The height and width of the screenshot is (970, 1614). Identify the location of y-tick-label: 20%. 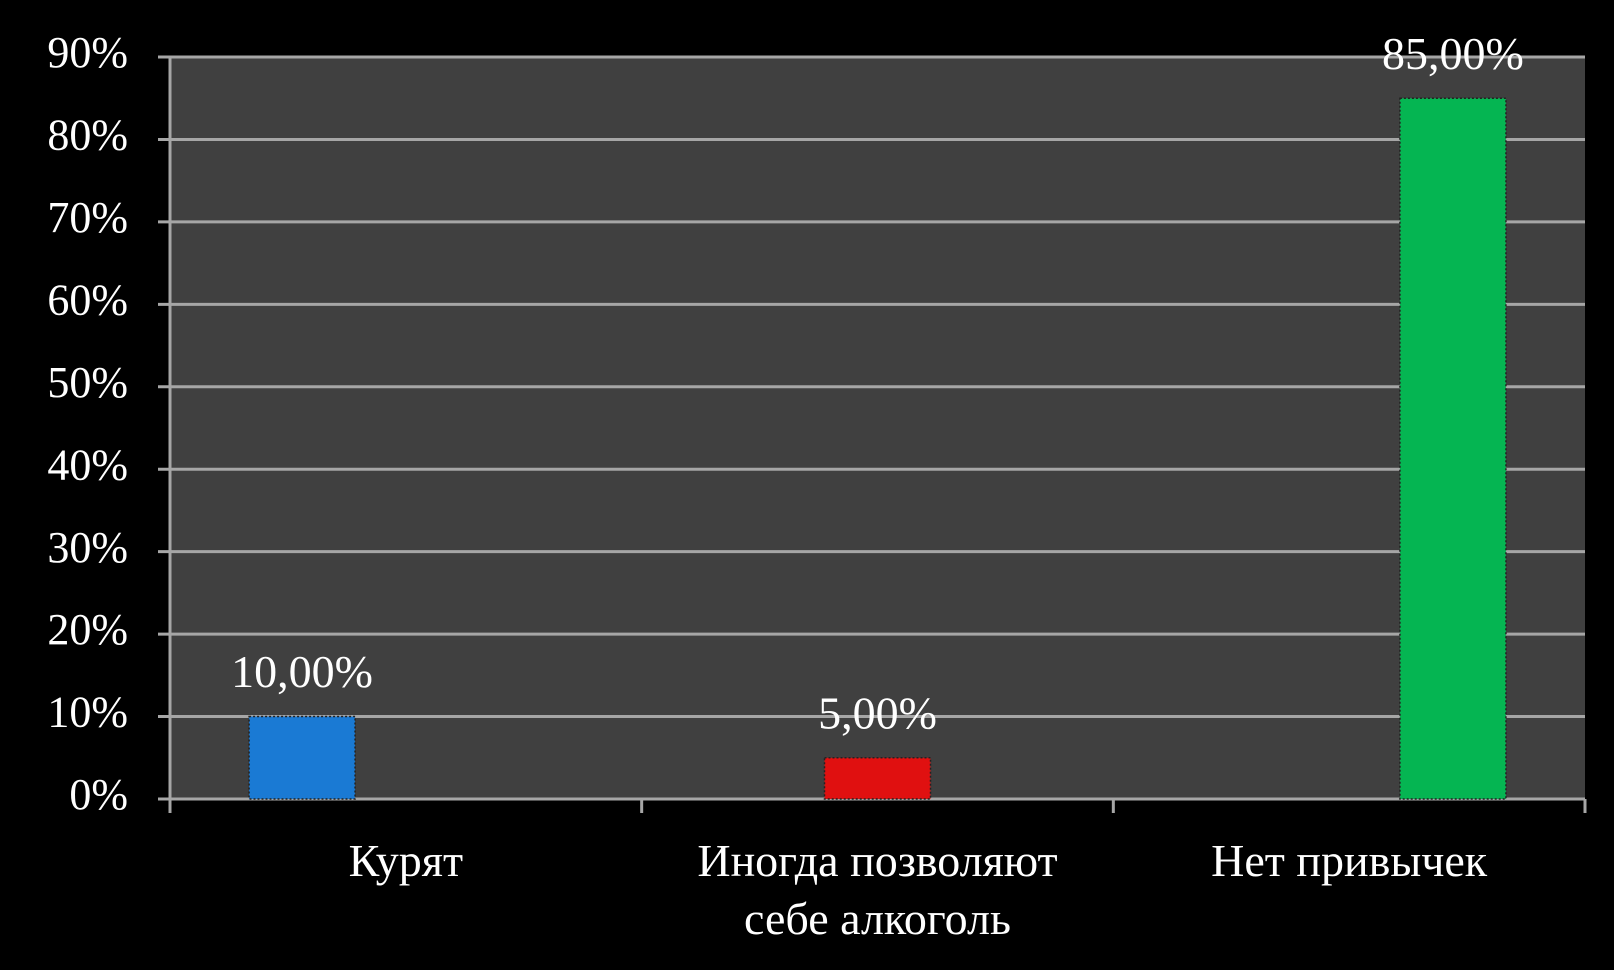
(87, 629).